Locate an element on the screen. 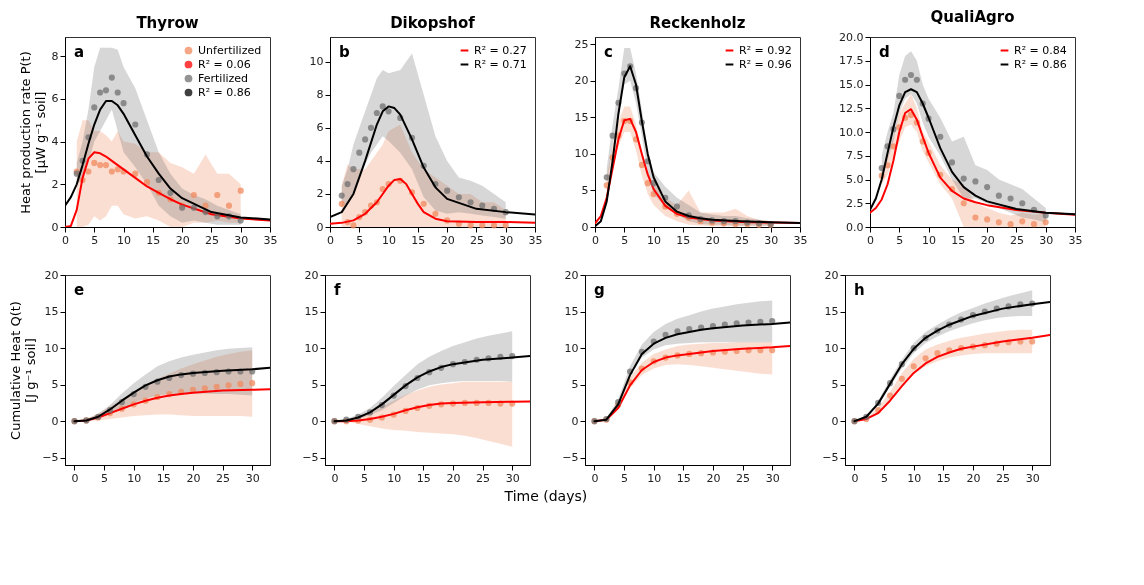 The height and width of the screenshot is (585, 1144). annotation: g is located at coordinates (599, 290).